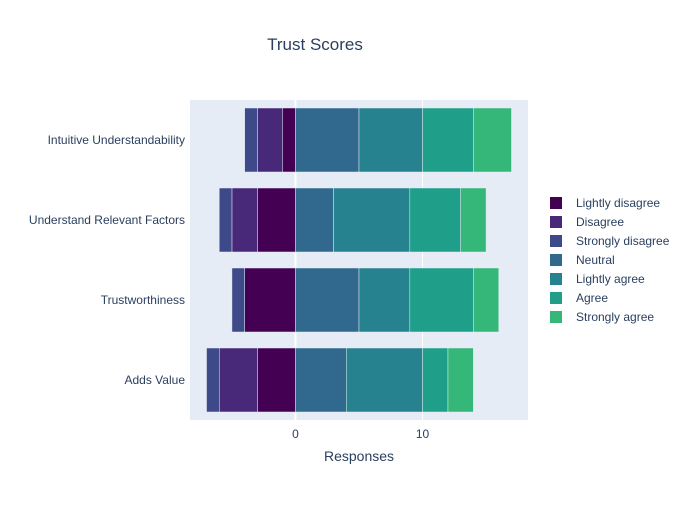  I want to click on legend-label: Agree, so click(592, 298).